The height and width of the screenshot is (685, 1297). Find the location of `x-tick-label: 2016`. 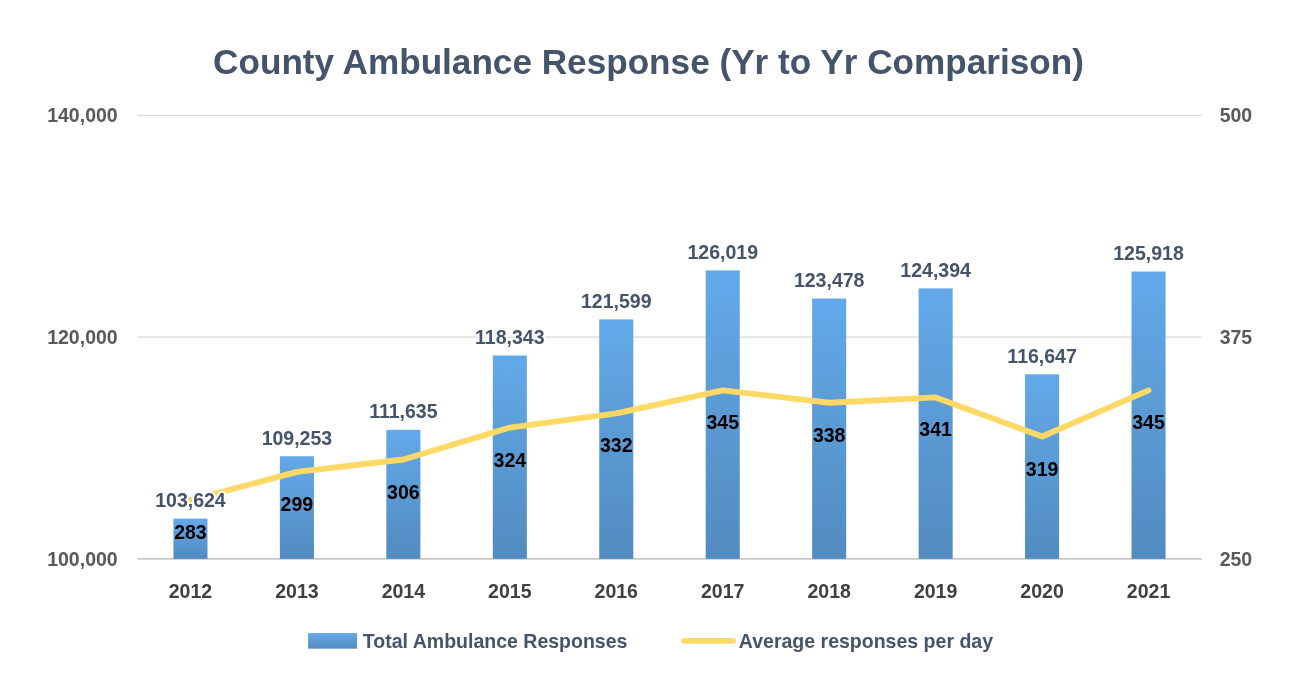

x-tick-label: 2016 is located at coordinates (616, 590).